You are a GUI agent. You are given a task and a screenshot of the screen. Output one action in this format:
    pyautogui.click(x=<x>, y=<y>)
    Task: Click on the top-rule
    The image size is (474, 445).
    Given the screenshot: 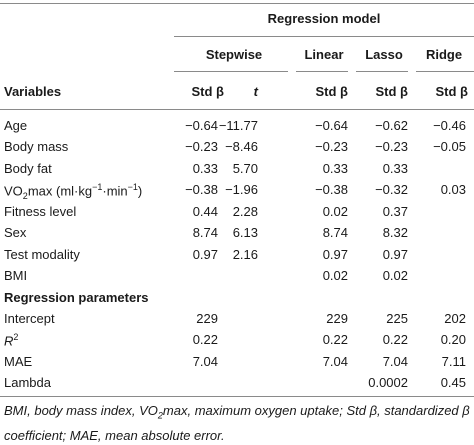 What is the action you would take?
    pyautogui.click(x=237, y=3)
    